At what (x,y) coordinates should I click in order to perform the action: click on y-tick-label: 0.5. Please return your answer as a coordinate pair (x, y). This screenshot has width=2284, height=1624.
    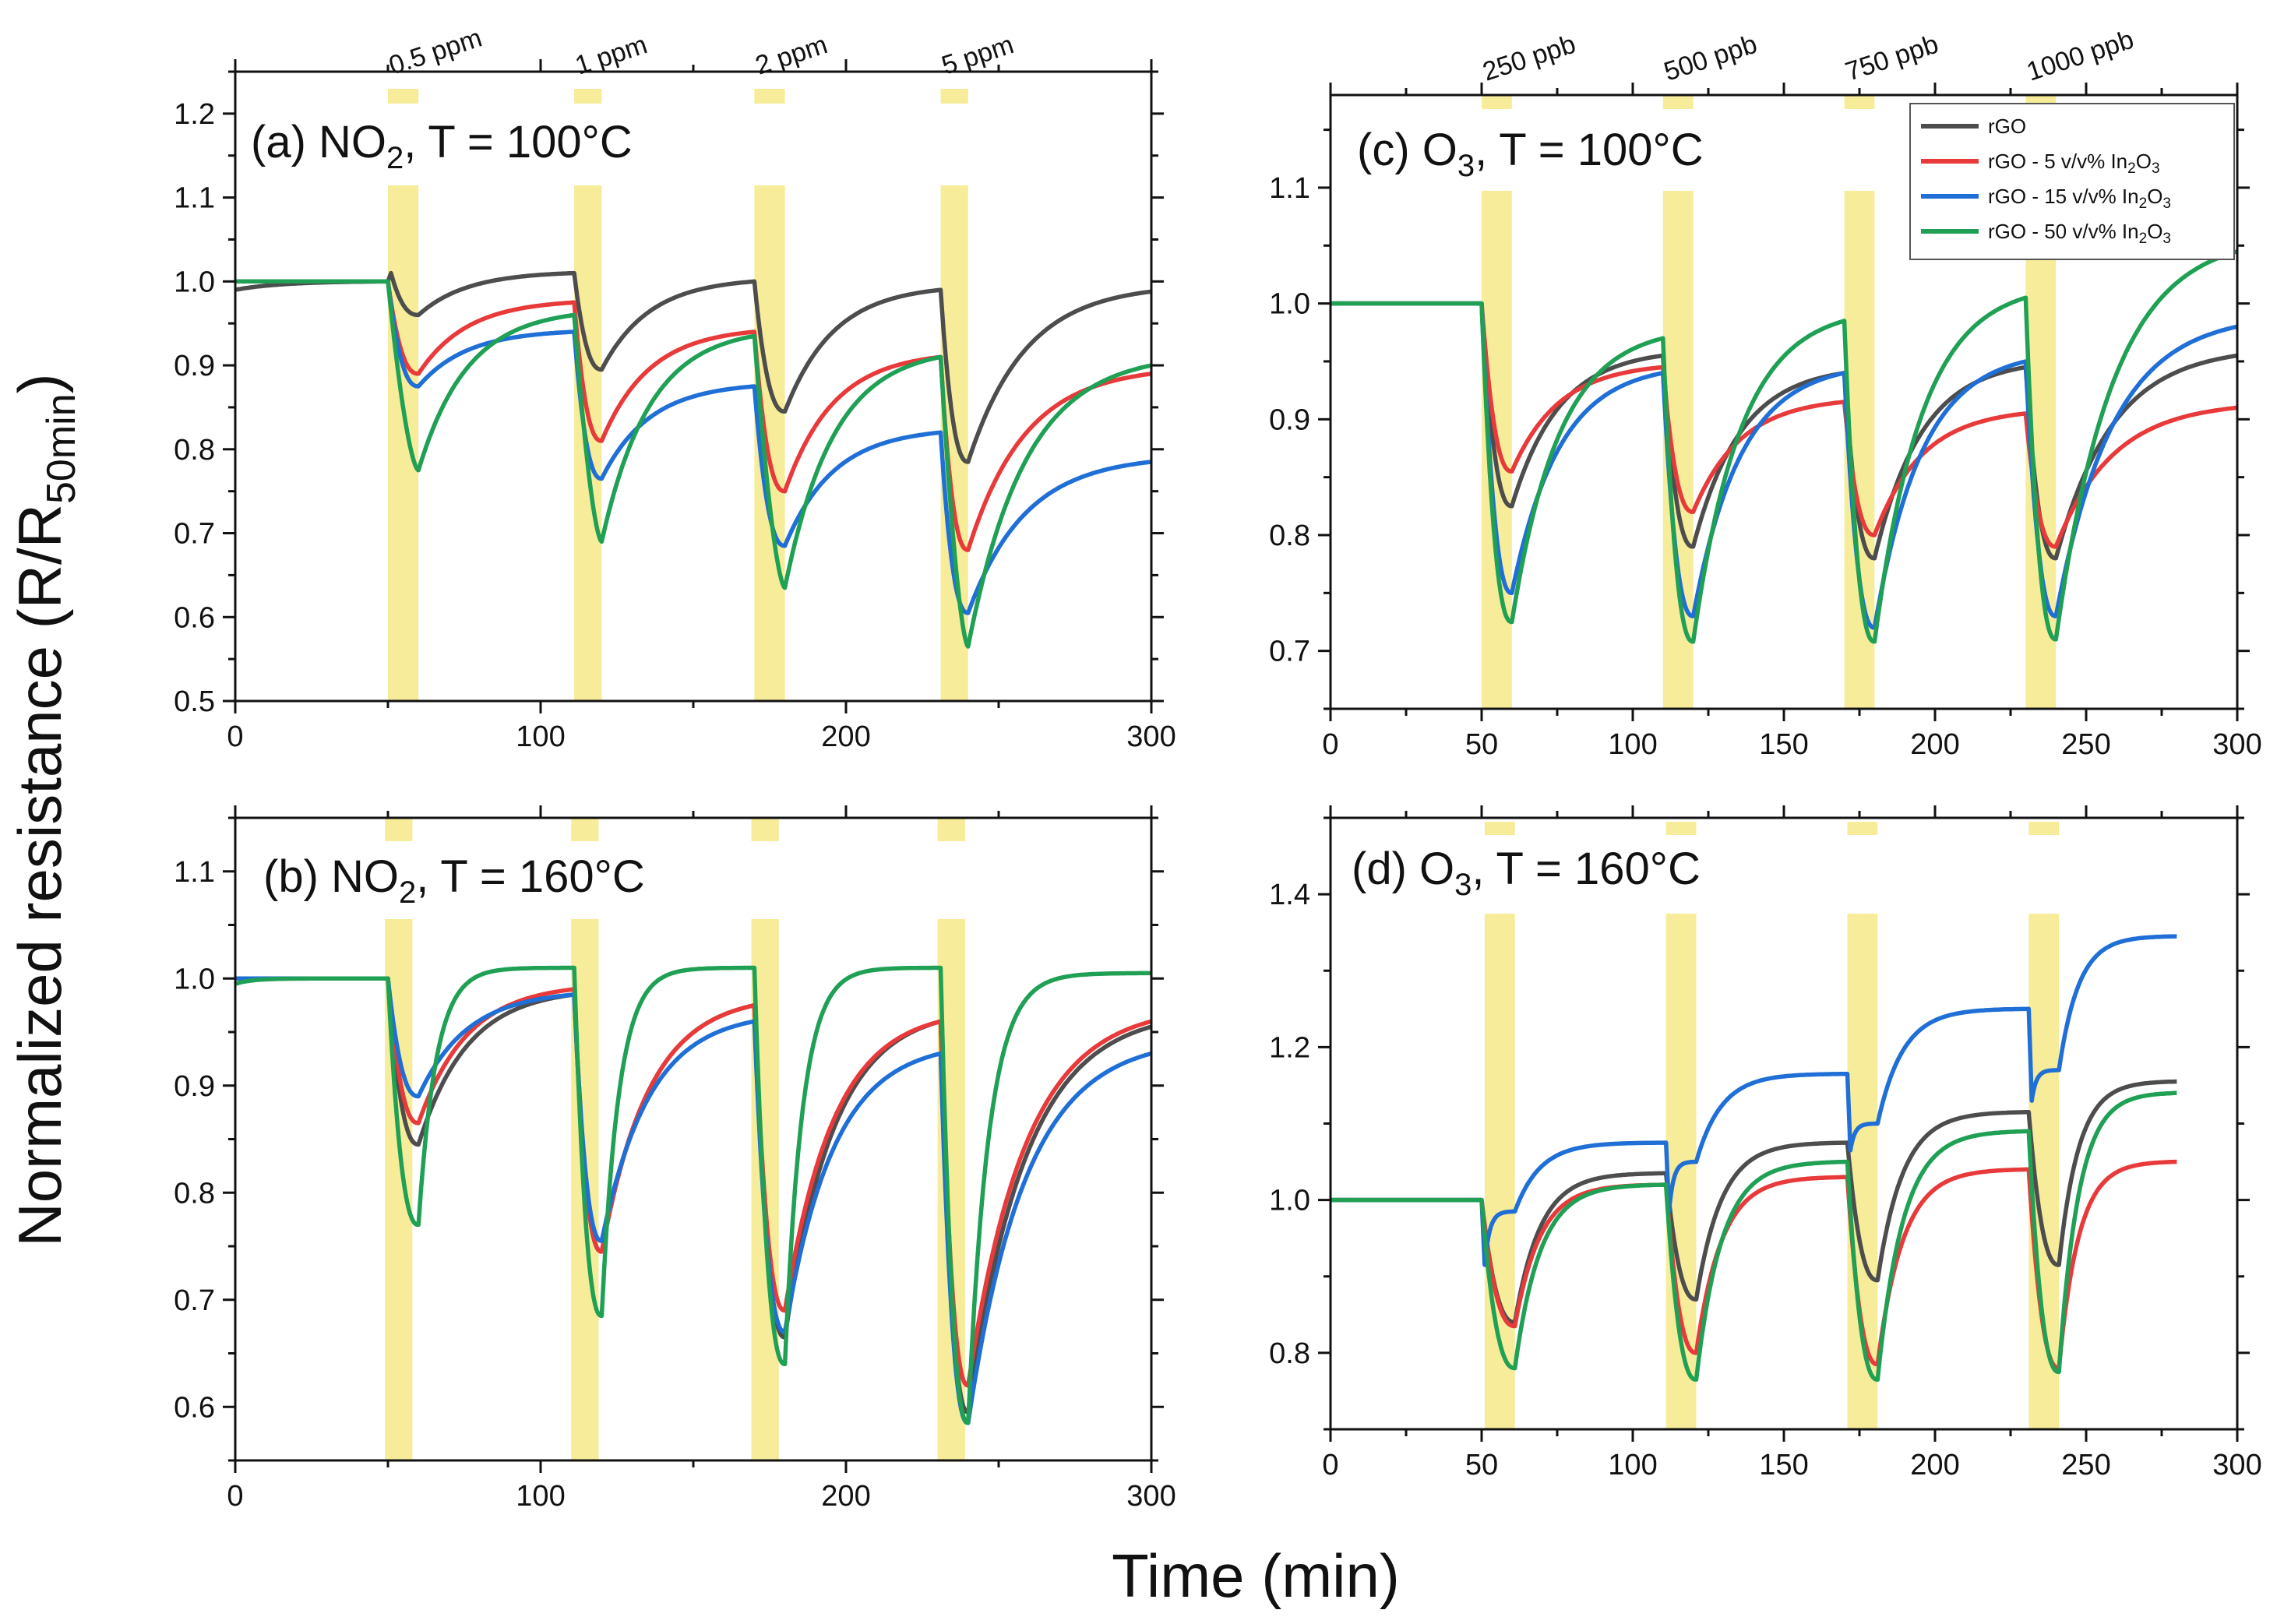
    Looking at the image, I should click on (194, 701).